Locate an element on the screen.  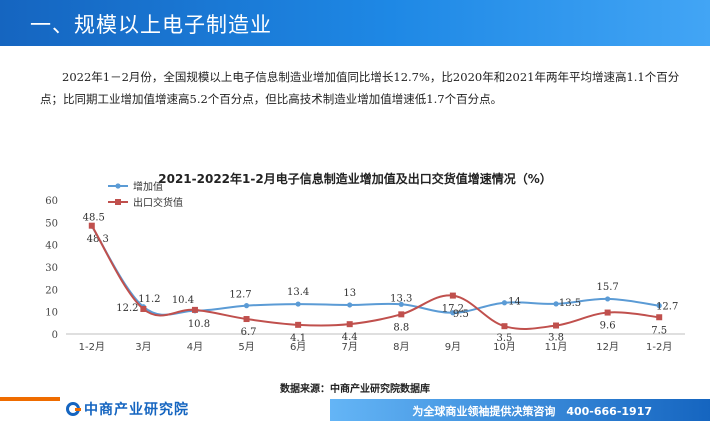
data-label: 7.5 is located at coordinates (659, 330).